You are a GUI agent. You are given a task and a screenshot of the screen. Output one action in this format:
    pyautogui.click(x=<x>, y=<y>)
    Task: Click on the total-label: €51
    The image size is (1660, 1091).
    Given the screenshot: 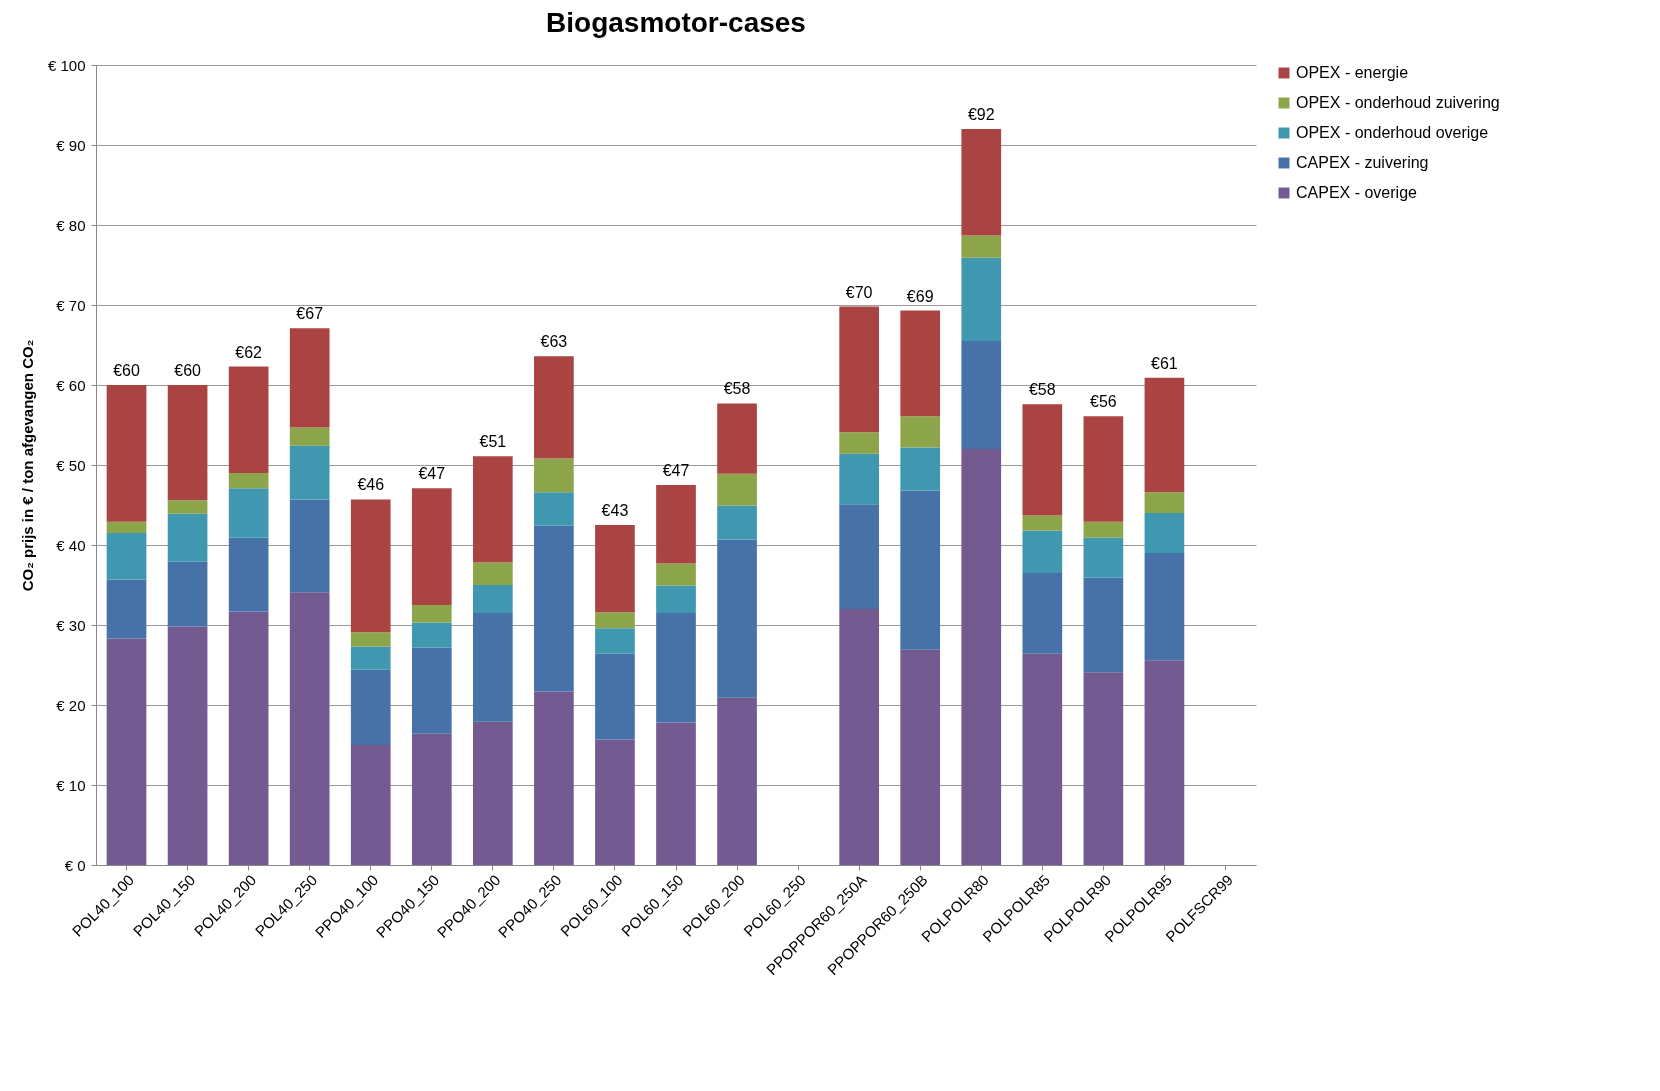 What is the action you would take?
    pyautogui.click(x=493, y=442)
    